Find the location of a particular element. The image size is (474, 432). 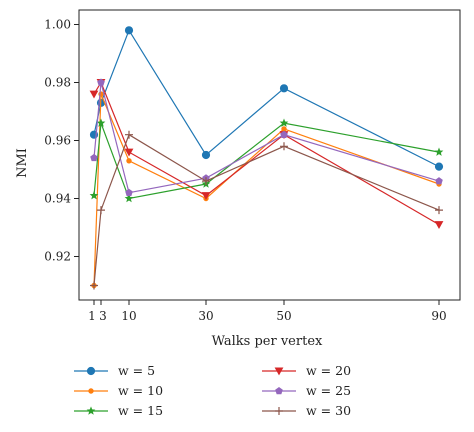

legend-item: w = 15 is located at coordinates (118, 410).